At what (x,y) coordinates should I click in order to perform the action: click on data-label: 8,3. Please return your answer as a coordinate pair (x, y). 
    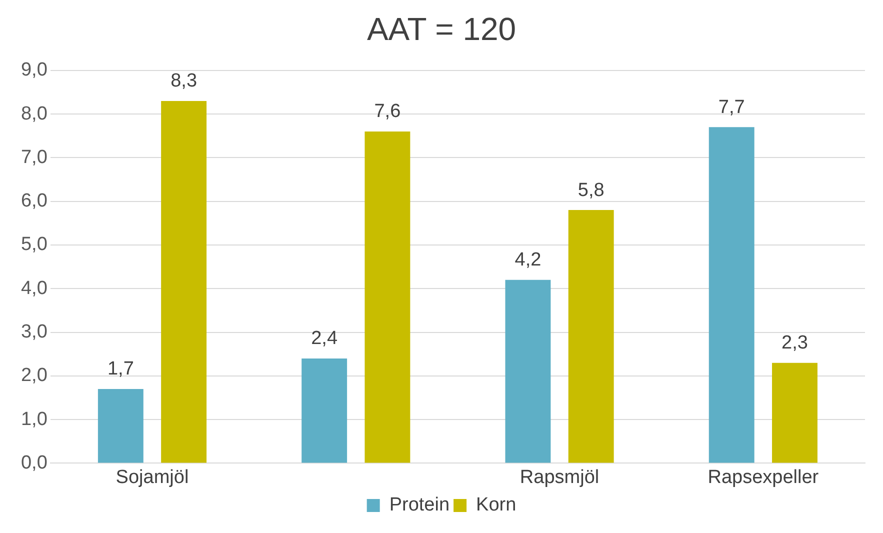
    Looking at the image, I should click on (184, 81).